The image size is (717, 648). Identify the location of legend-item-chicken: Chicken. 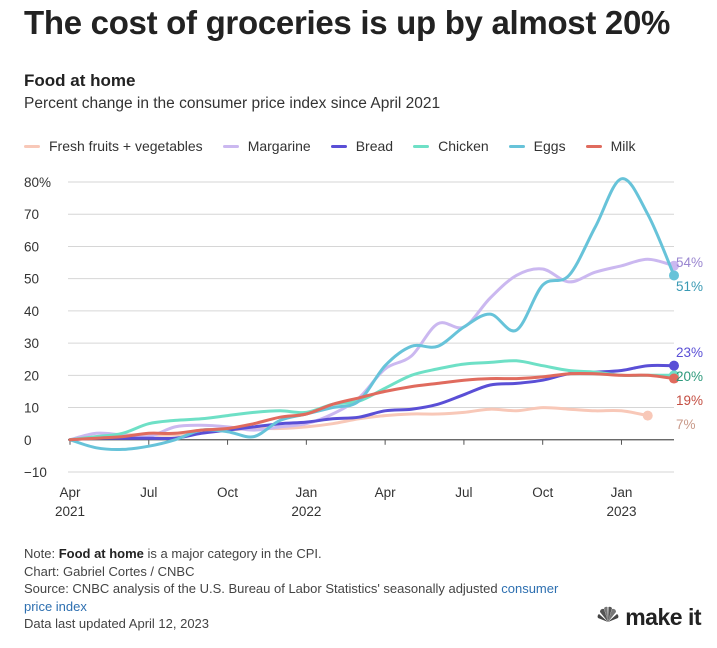
(451, 146).